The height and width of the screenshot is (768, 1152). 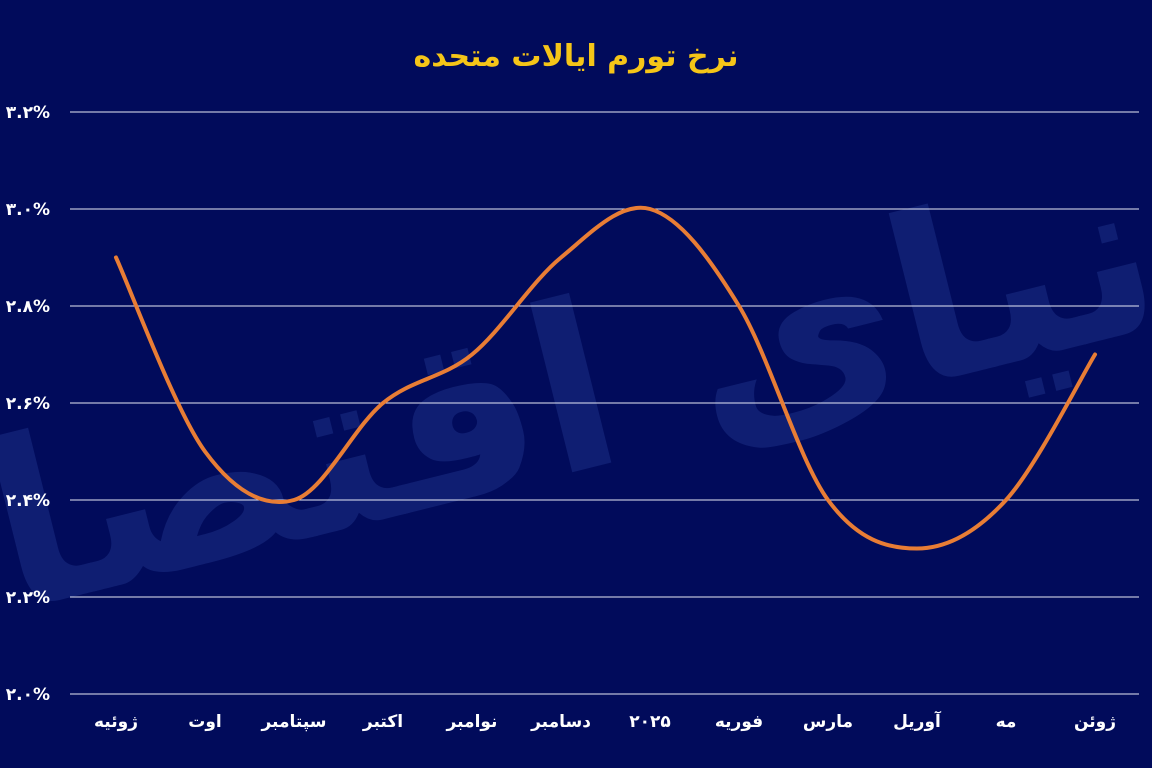 I want to click on x-tick-label: مارس, so click(x=828, y=722).